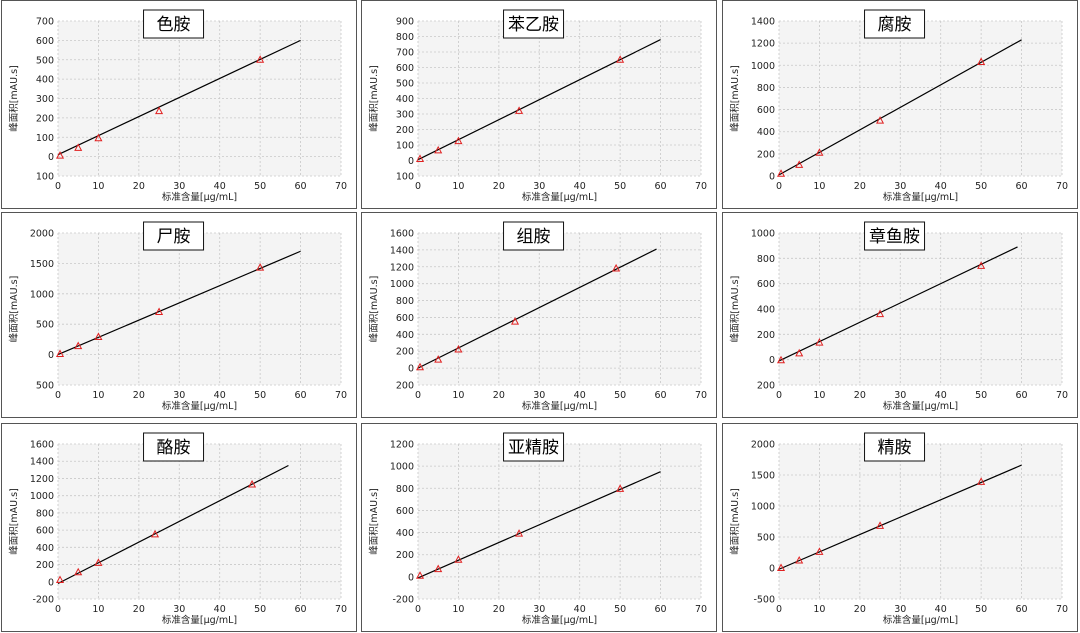  I want to click on plot-area, so click(199, 309).